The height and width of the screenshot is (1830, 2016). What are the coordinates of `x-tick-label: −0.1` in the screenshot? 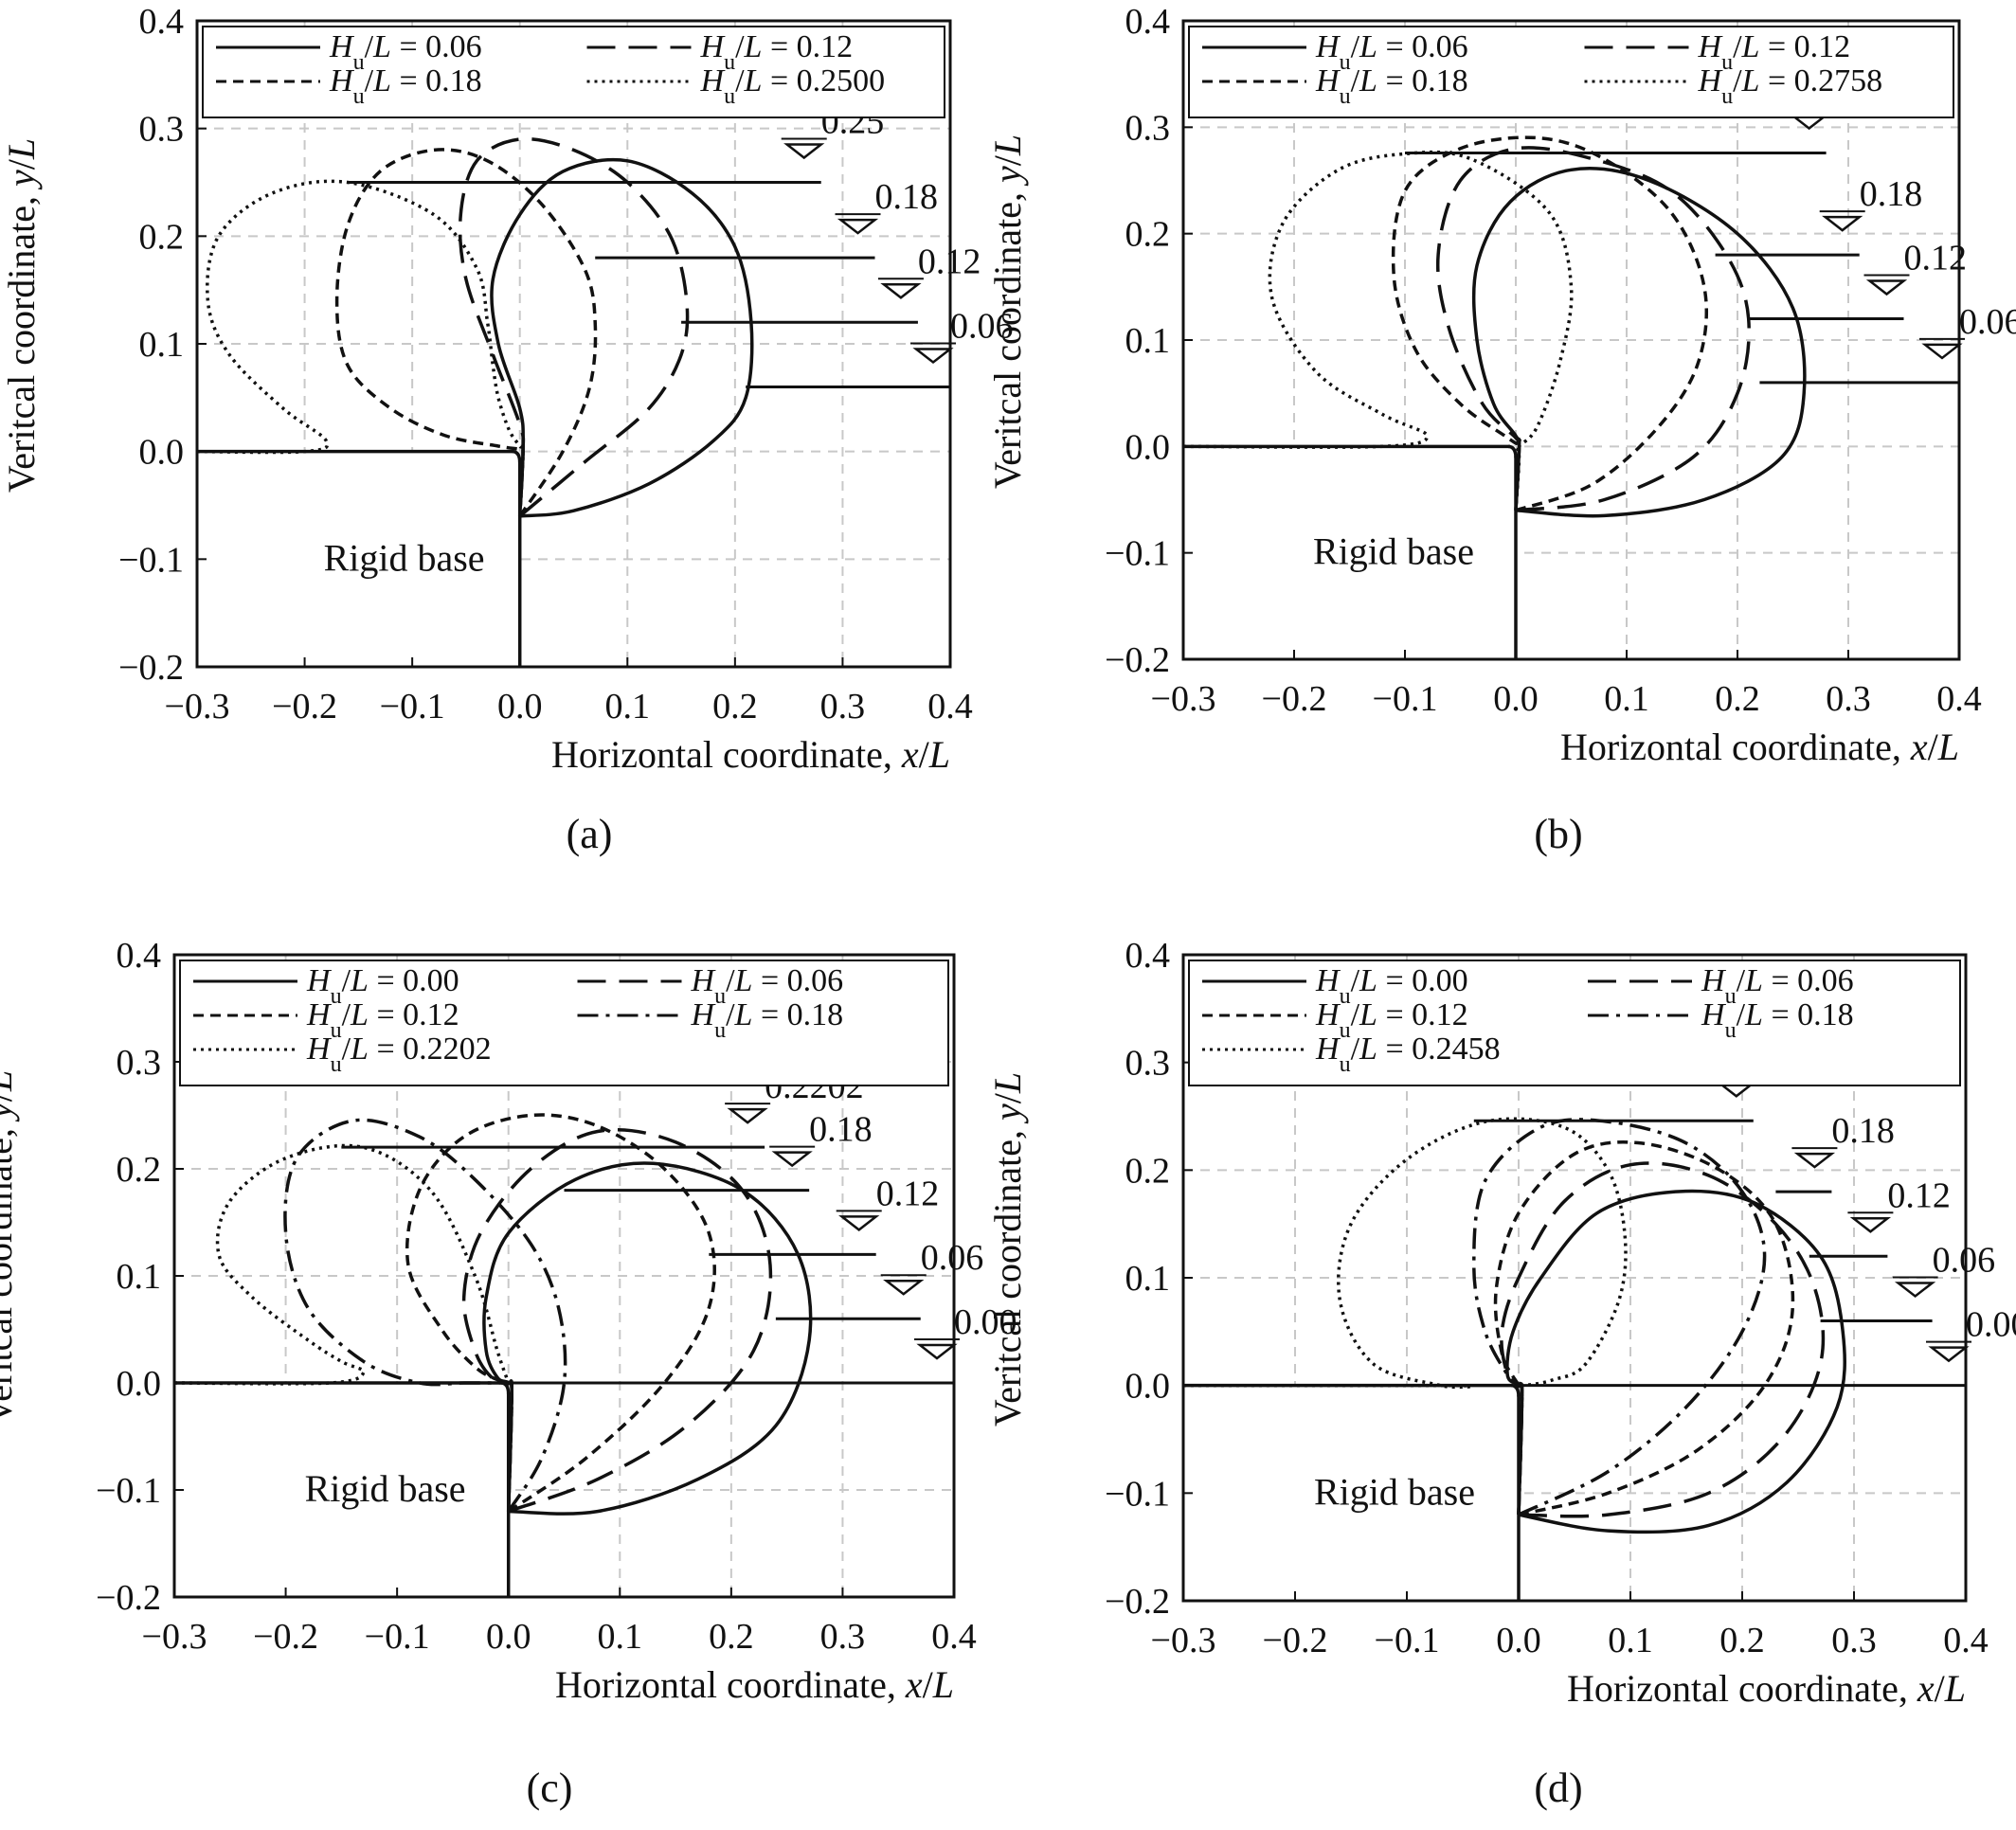 It's located at (1405, 699).